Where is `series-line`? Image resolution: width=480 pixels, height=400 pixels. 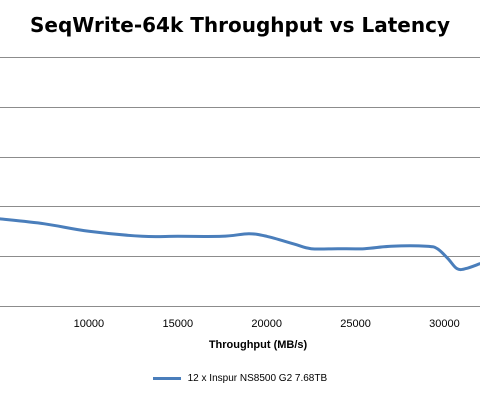 series-line is located at coordinates (240, 244).